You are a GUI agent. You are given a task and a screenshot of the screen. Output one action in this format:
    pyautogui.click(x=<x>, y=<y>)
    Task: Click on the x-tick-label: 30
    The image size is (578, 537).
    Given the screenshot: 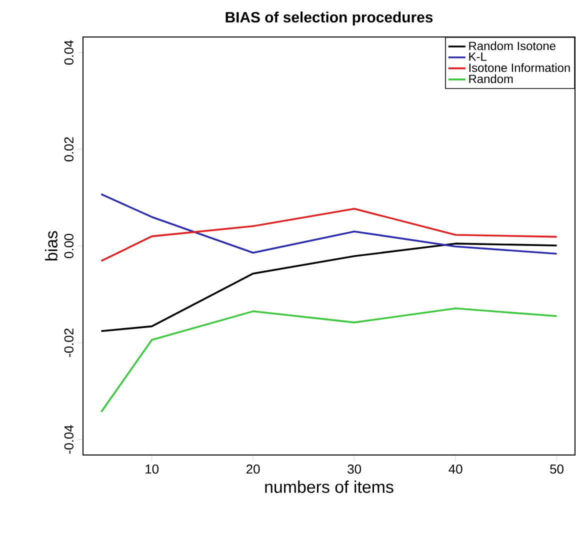 What is the action you would take?
    pyautogui.click(x=355, y=469)
    